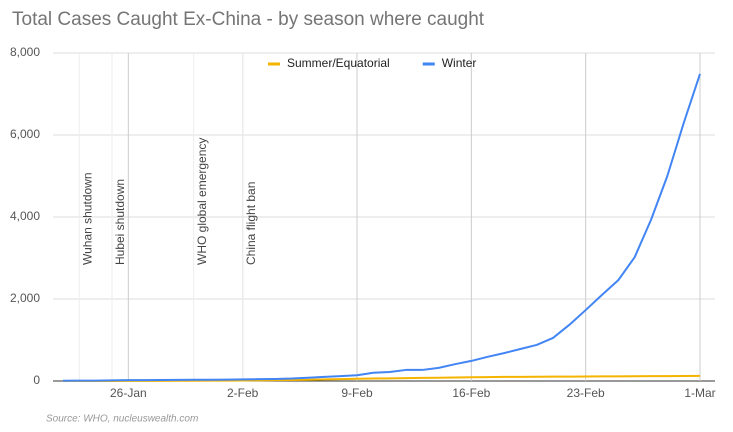 The image size is (733, 432). Describe the element at coordinates (338, 63) in the screenshot. I see `legend-label: Summer/Equatorial` at that location.